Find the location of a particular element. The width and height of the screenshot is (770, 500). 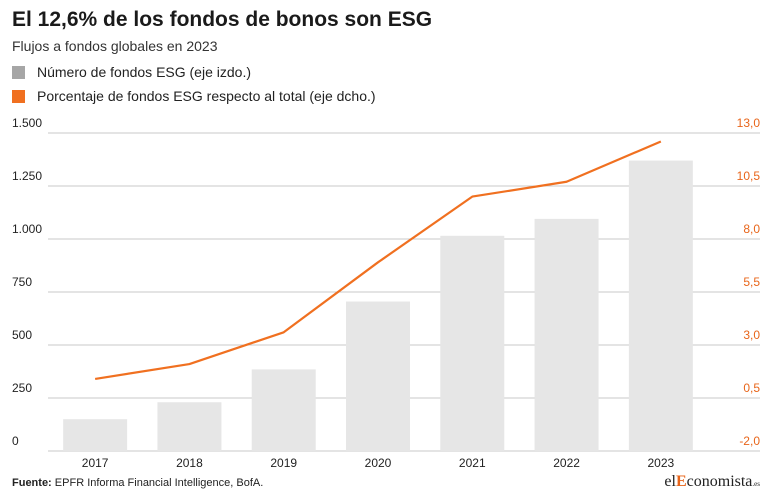

y-right-tick-label: 13,0 is located at coordinates (749, 123).